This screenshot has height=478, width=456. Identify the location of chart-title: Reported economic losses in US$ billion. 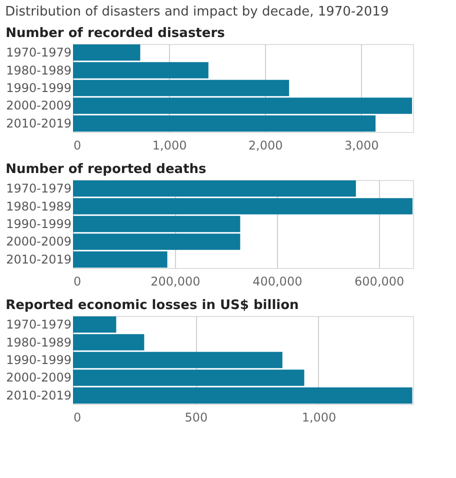
(152, 305).